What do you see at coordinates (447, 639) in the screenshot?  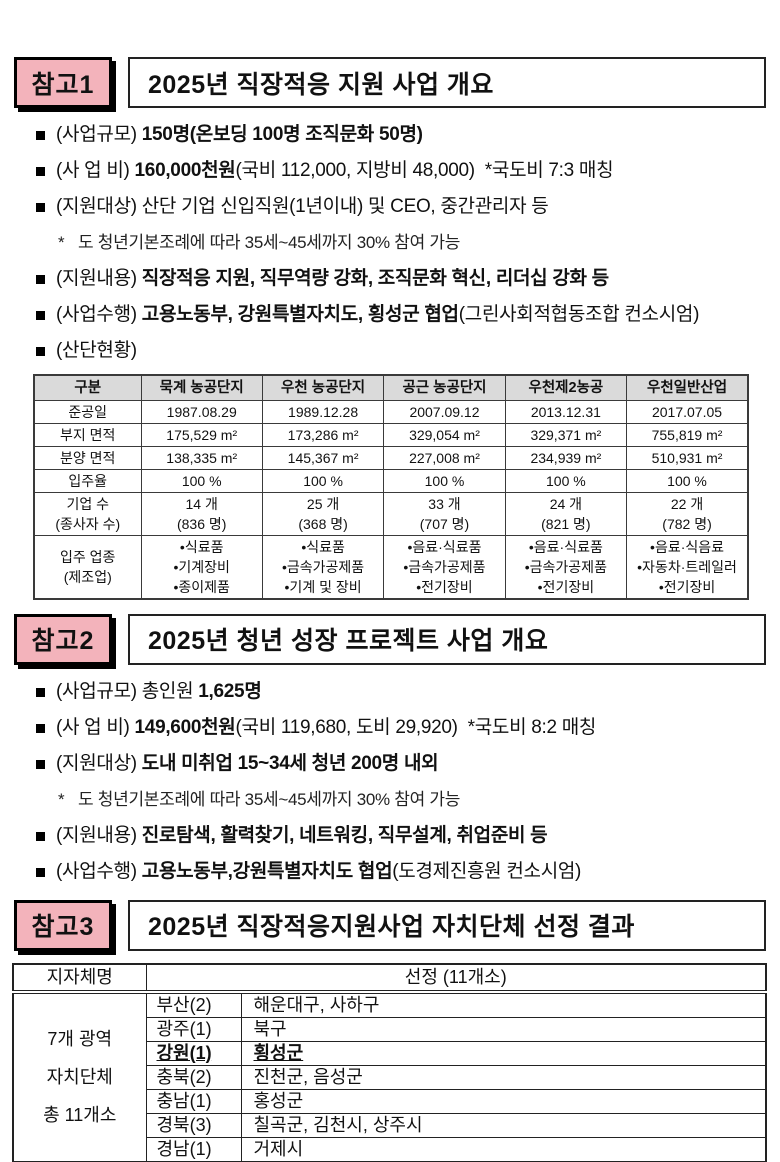 I see `section-title: 2025년 청년 성장 프로젝트 사업 개요` at bounding box center [447, 639].